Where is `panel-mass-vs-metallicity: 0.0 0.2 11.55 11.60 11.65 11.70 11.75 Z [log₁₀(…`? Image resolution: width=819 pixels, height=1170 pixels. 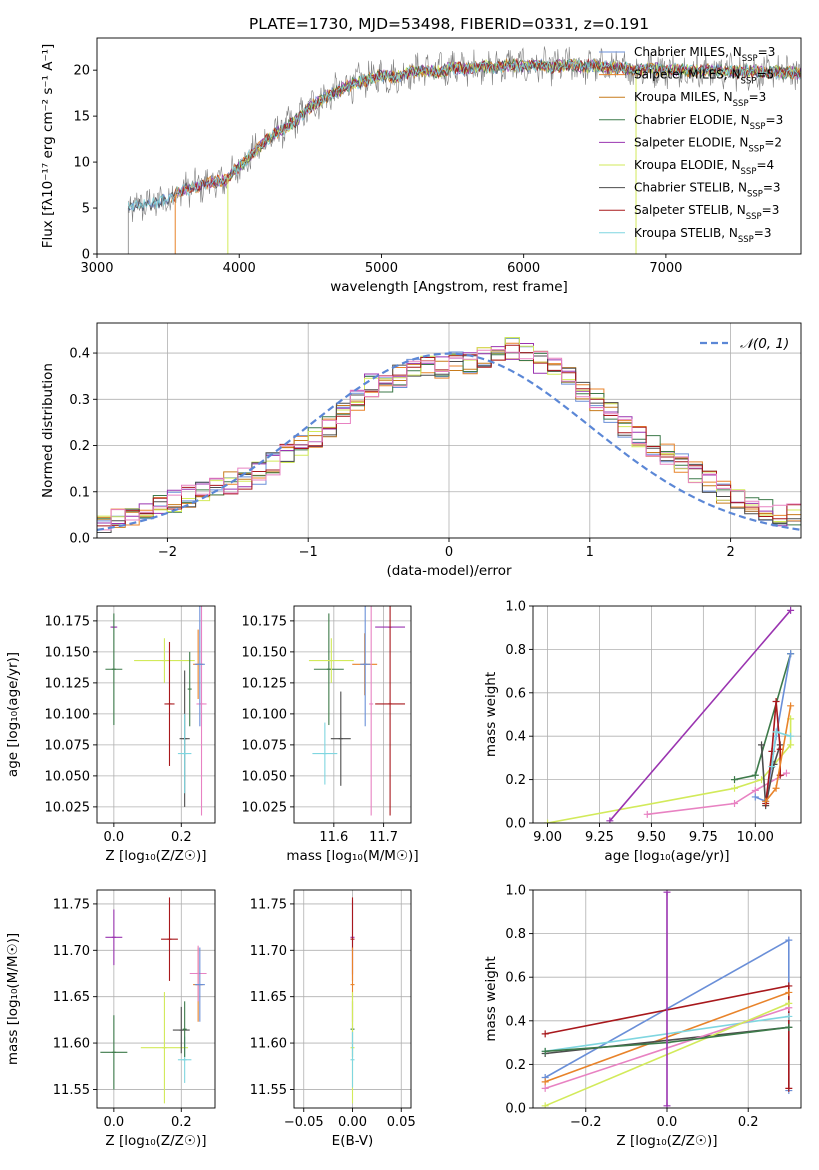 panel-mass-vs-metallicity: 0.0 0.2 11.55 11.60 11.65 11.70 11.75 Z [log₁₀(… is located at coordinates (110, 1019).